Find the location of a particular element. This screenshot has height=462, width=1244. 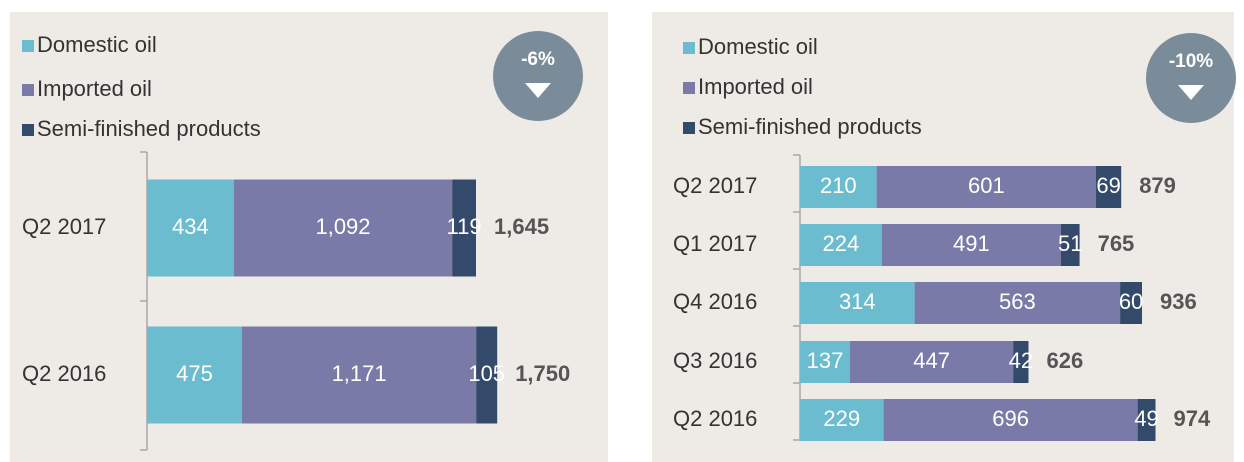

value-label: 447 is located at coordinates (931, 360).